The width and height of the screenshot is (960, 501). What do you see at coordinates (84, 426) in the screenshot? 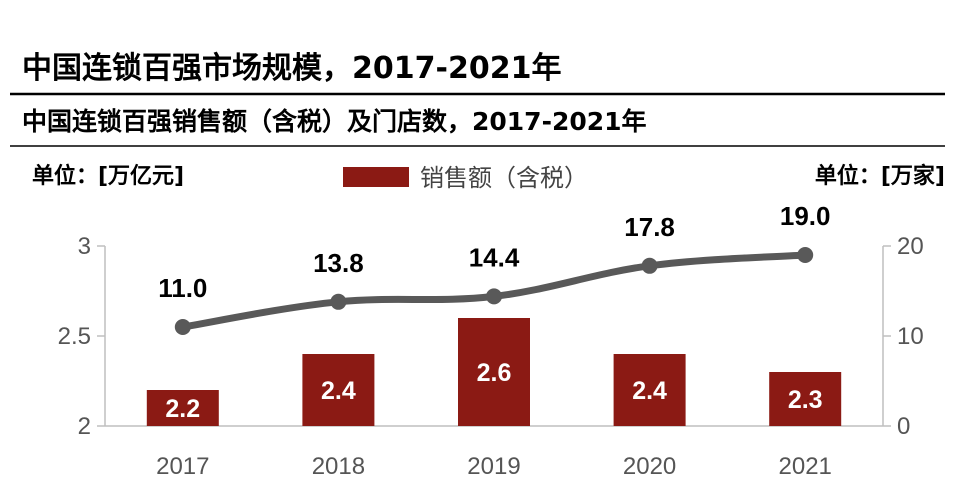
I see `left-axis-tick-label: 2` at bounding box center [84, 426].